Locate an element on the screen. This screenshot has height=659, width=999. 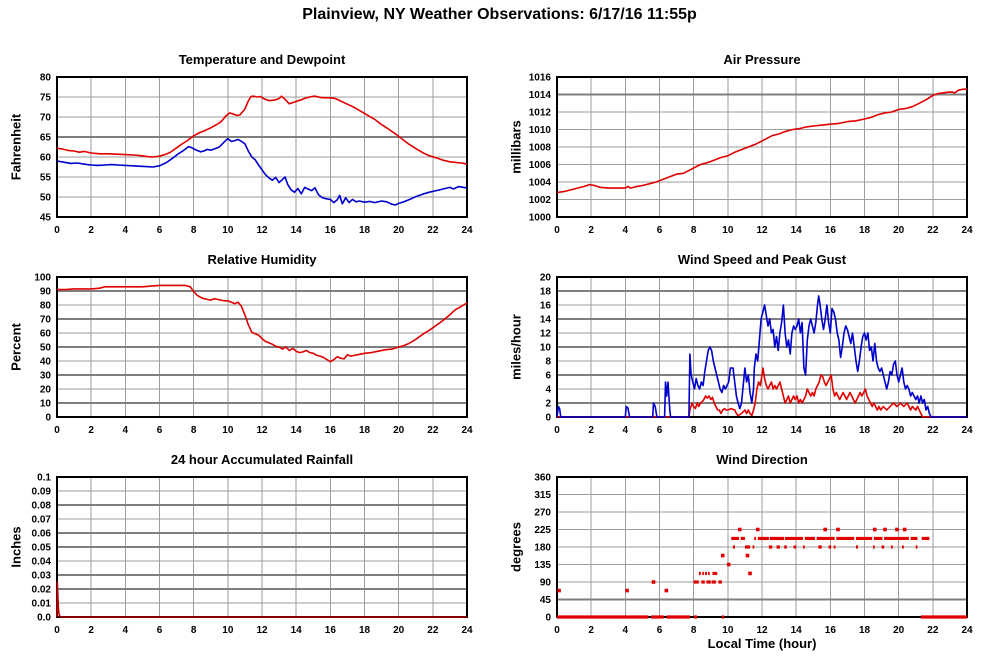
y-tick-label: 75 is located at coordinates (46, 98).